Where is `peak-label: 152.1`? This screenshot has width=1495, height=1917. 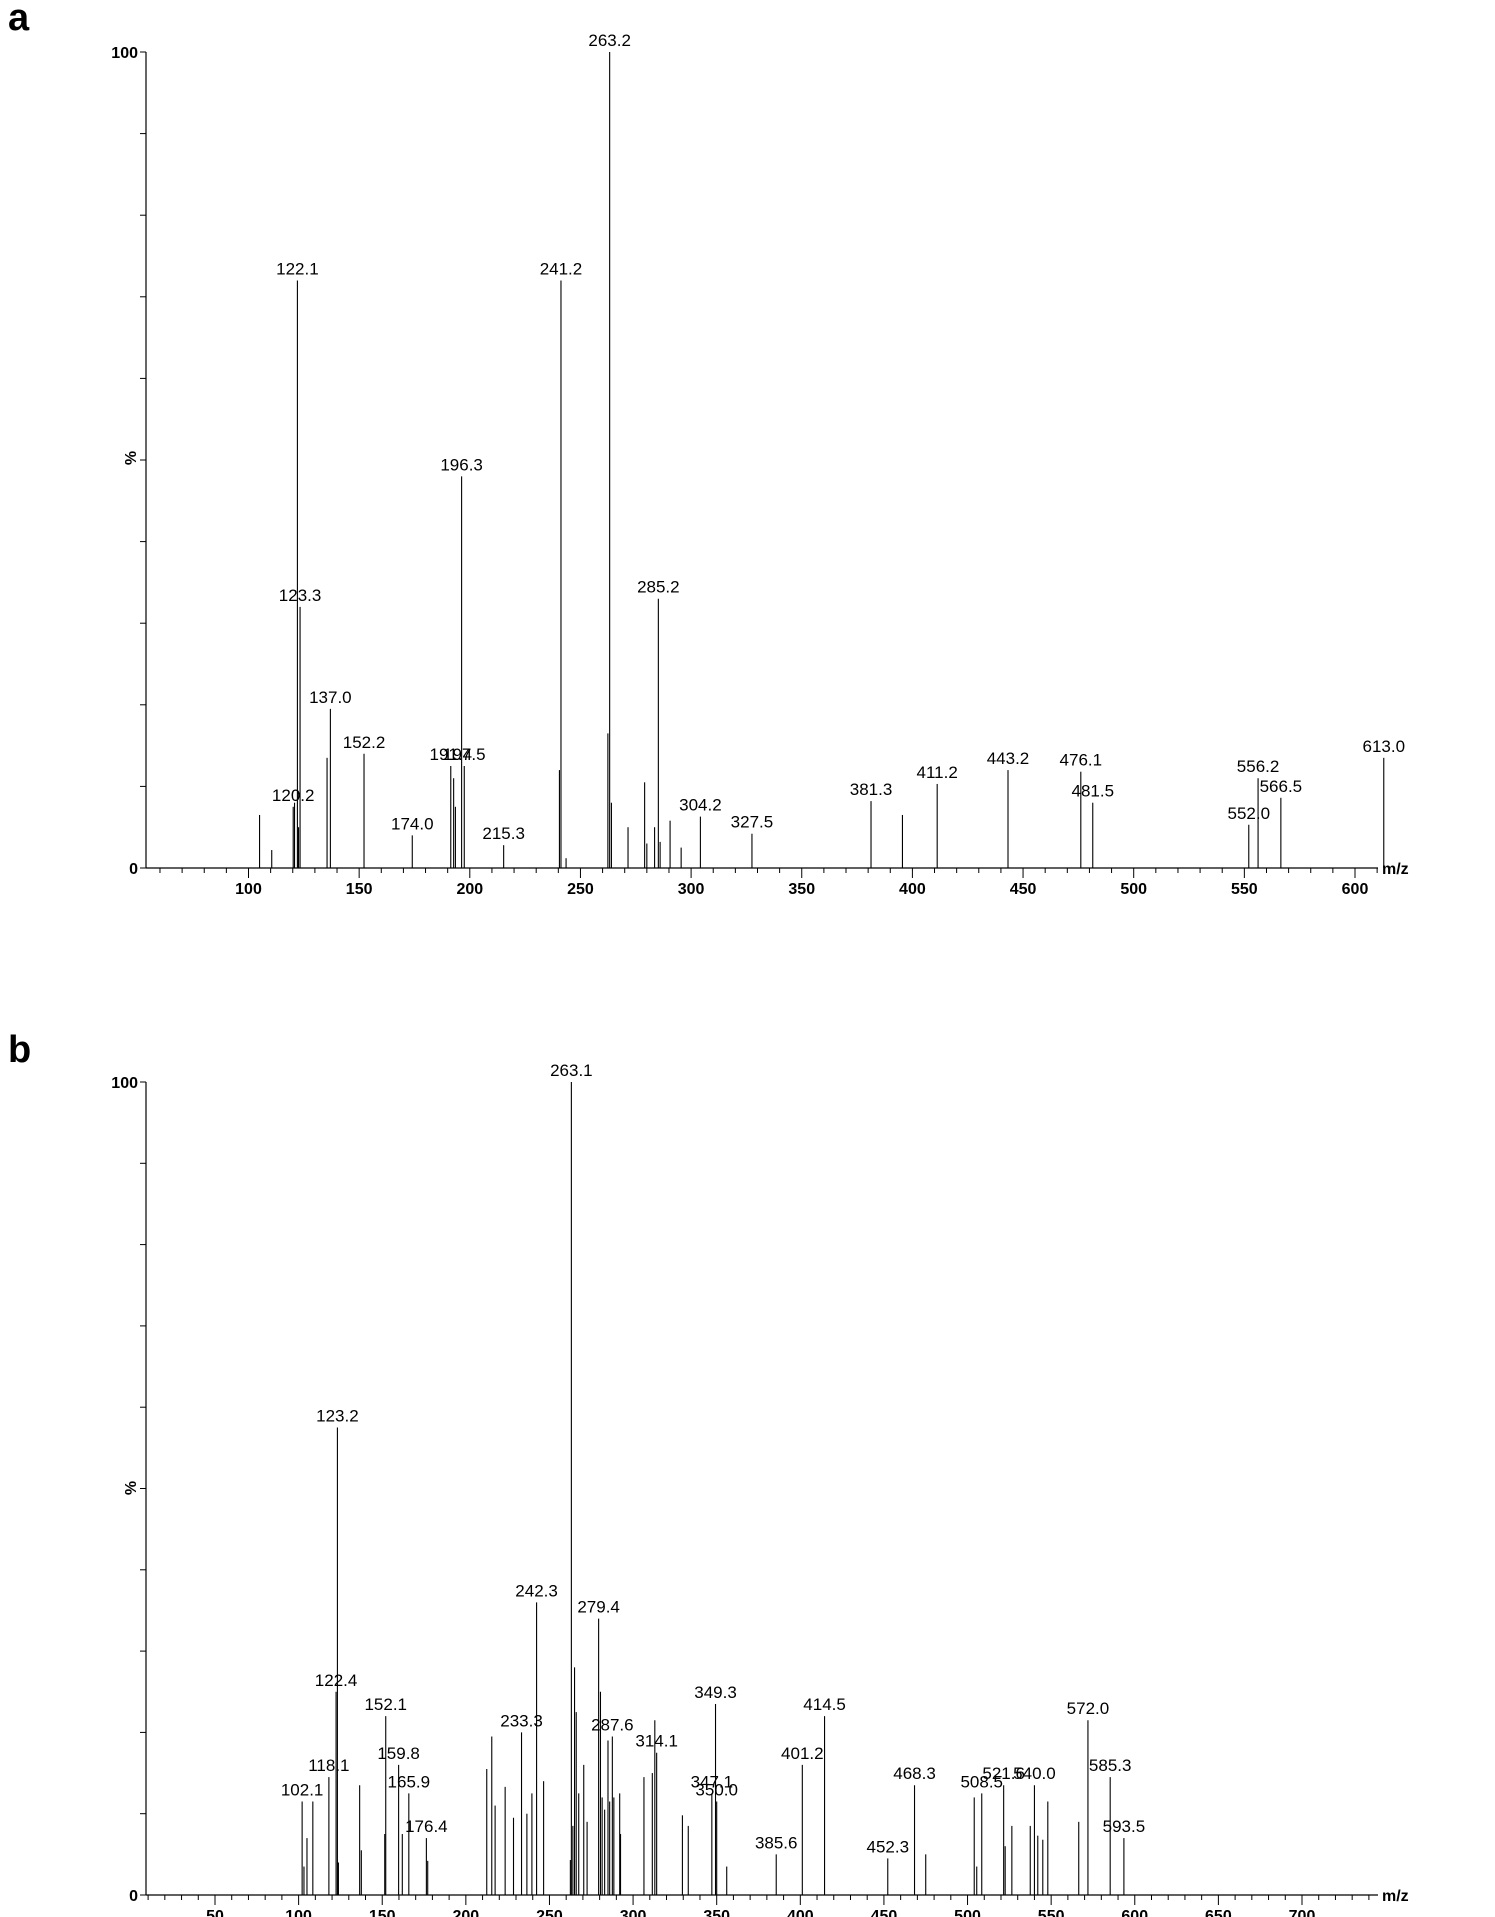
peak-label: 152.1 is located at coordinates (385, 1704).